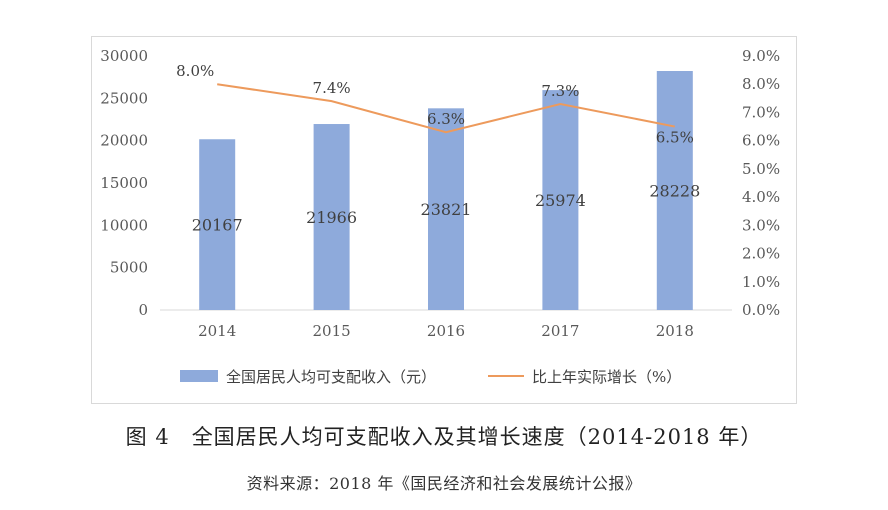 This screenshot has height=510, width=888. I want to click on y-right-tick-label: 8.0%, so click(761, 84).